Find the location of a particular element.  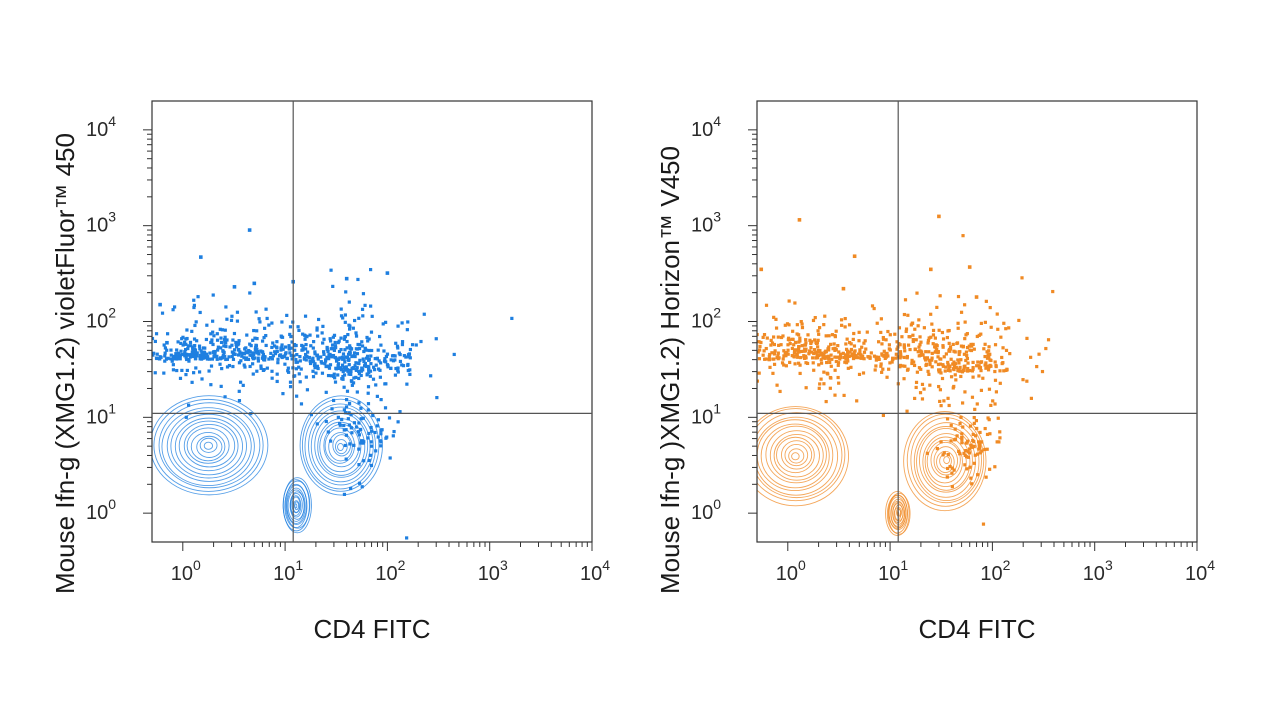

outlier-events is located at coordinates (869, 256).